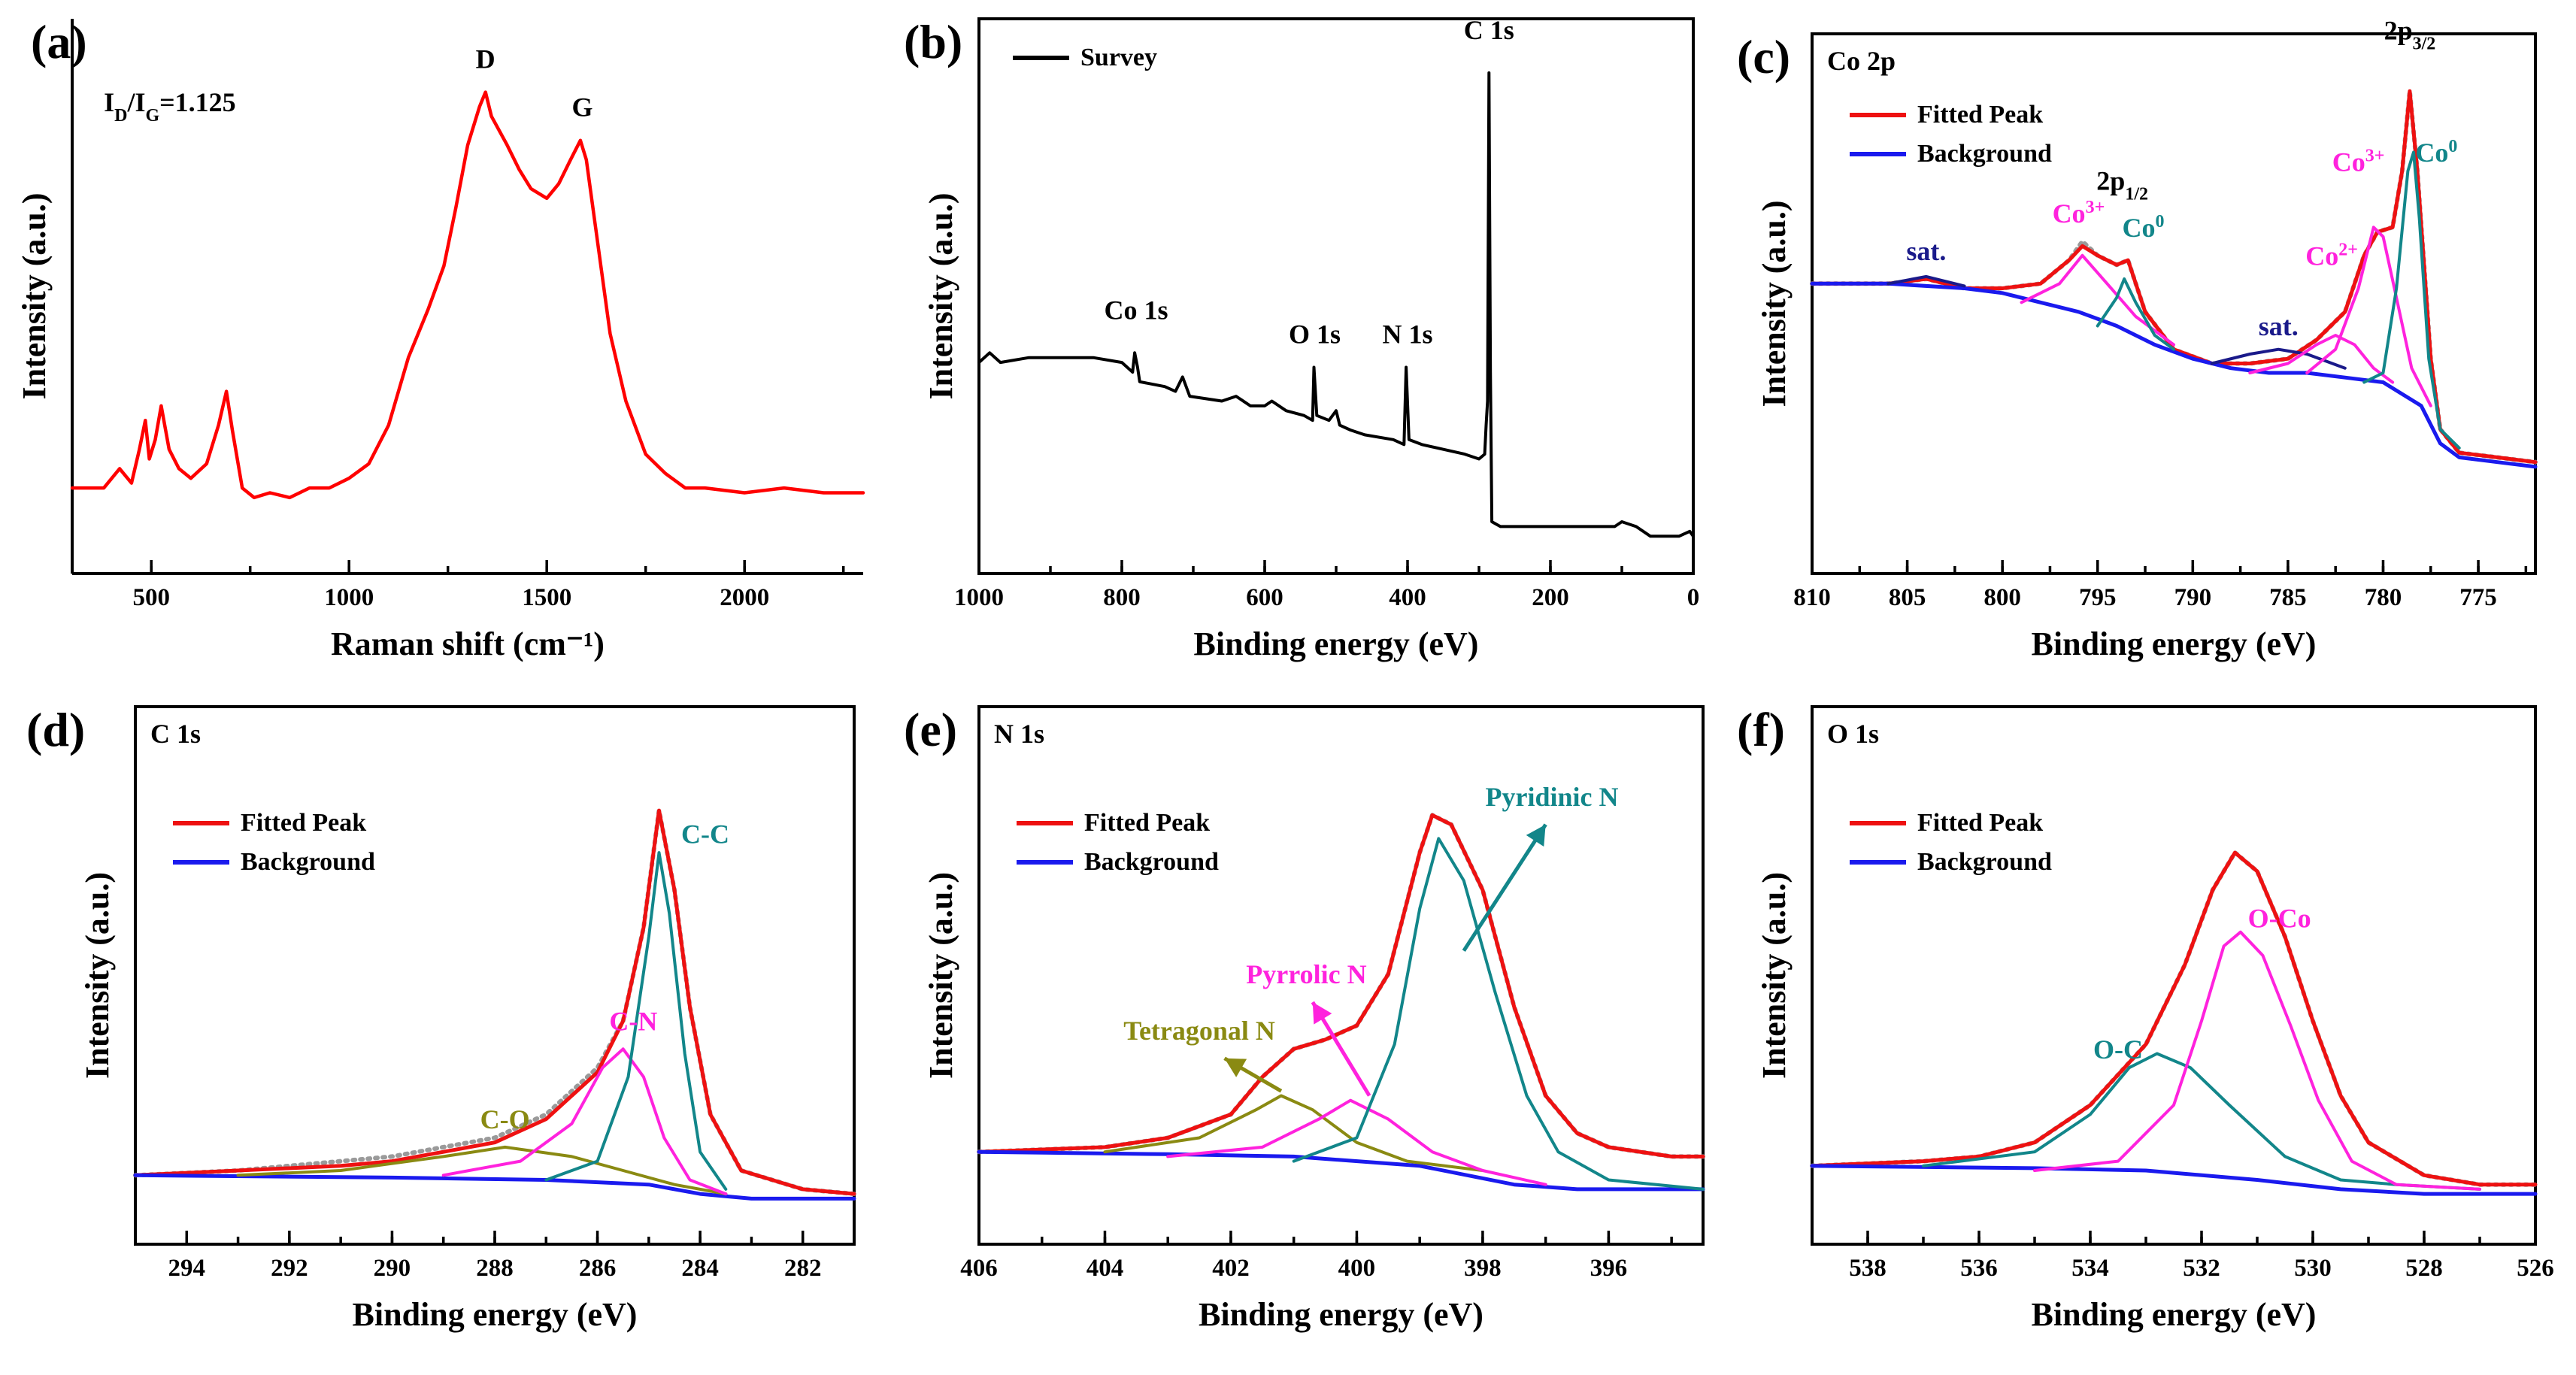 The width and height of the screenshot is (2576, 1375). Describe the element at coordinates (1306, 974) in the screenshot. I see `annotation-part: Pyrrolic N` at that location.